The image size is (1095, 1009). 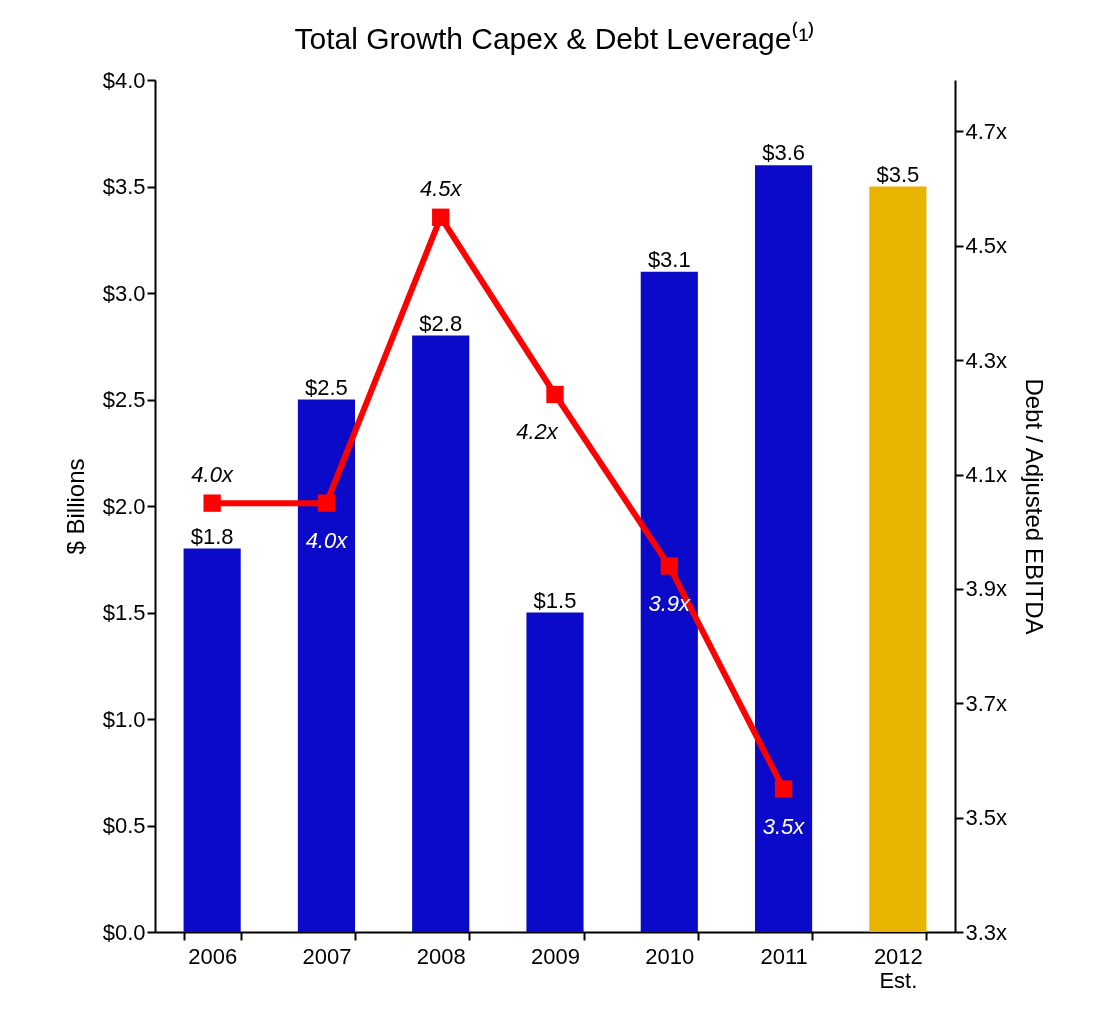 I want to click on y-axis-title: $ Billions, so click(x=75, y=506).